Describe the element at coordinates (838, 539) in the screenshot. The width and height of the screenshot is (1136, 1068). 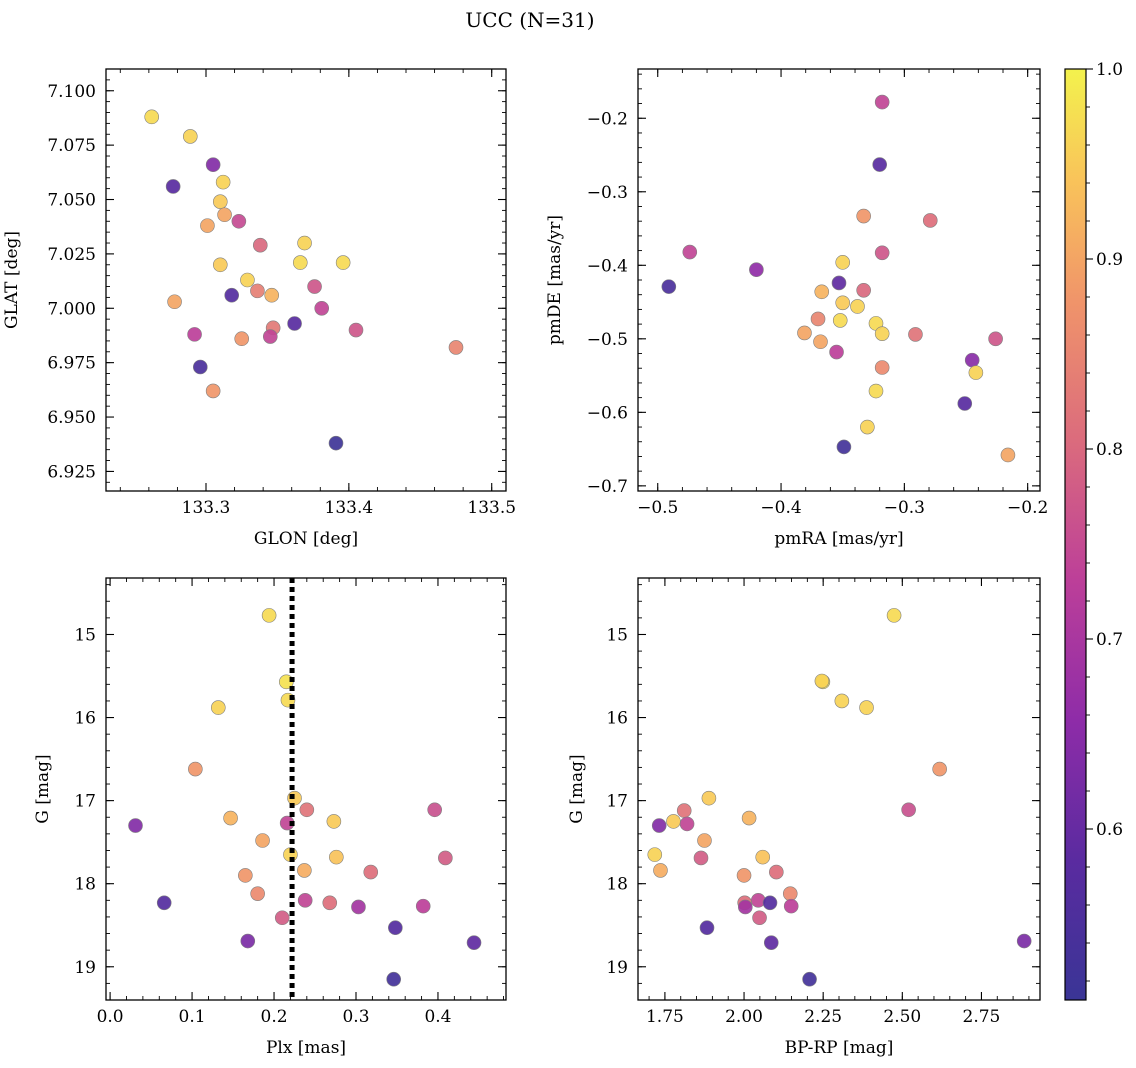
I see `x-axis-label: pmRA [mas/yr]` at that location.